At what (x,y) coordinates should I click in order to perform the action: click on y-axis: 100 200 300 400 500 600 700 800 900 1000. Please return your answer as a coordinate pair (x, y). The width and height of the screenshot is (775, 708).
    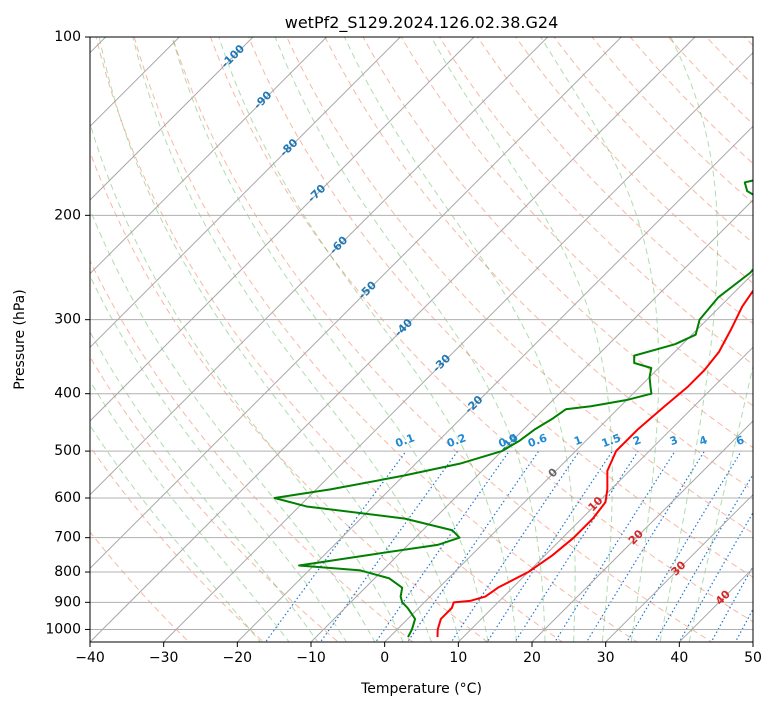
    Looking at the image, I should click on (67, 333).